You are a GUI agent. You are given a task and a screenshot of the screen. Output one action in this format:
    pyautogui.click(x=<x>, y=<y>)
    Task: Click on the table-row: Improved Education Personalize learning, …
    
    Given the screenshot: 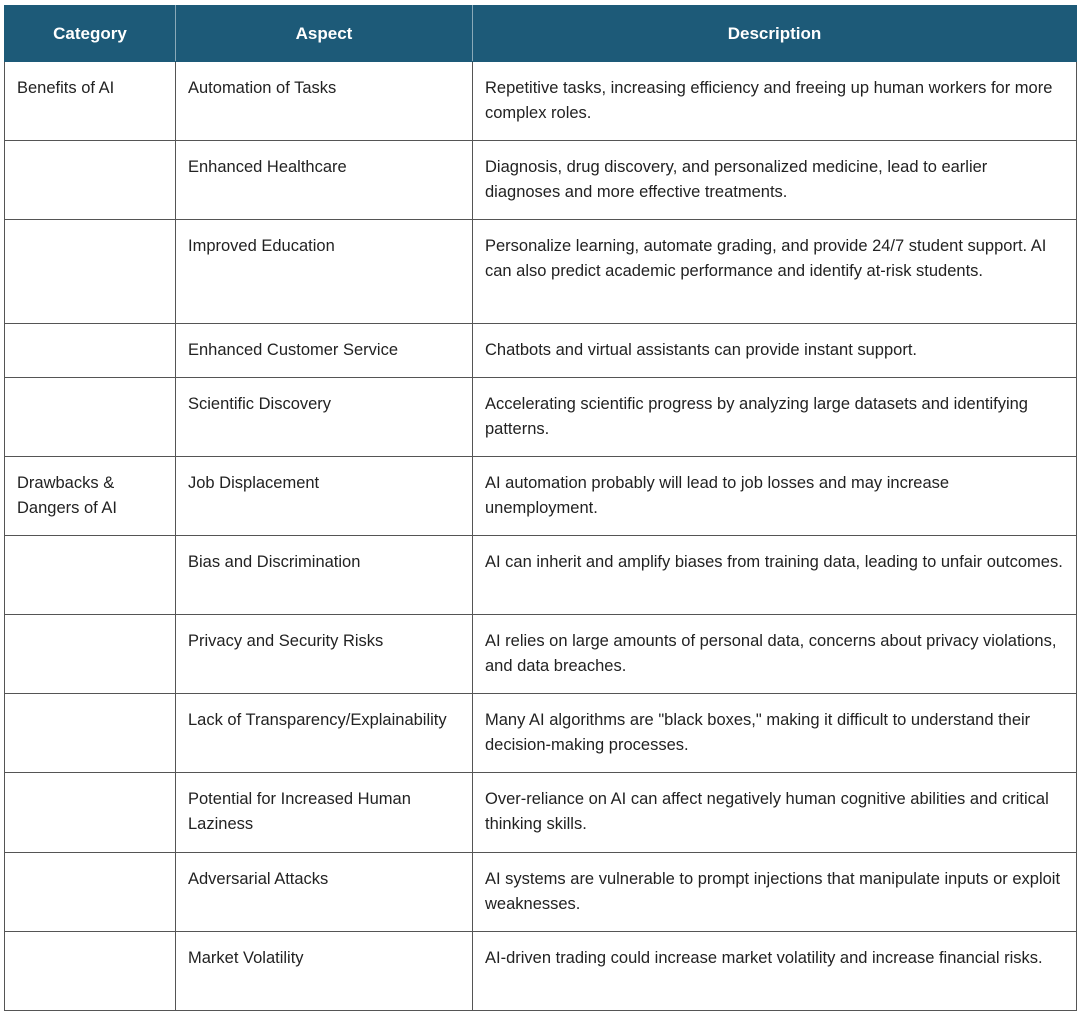 What is the action you would take?
    pyautogui.click(x=540, y=271)
    